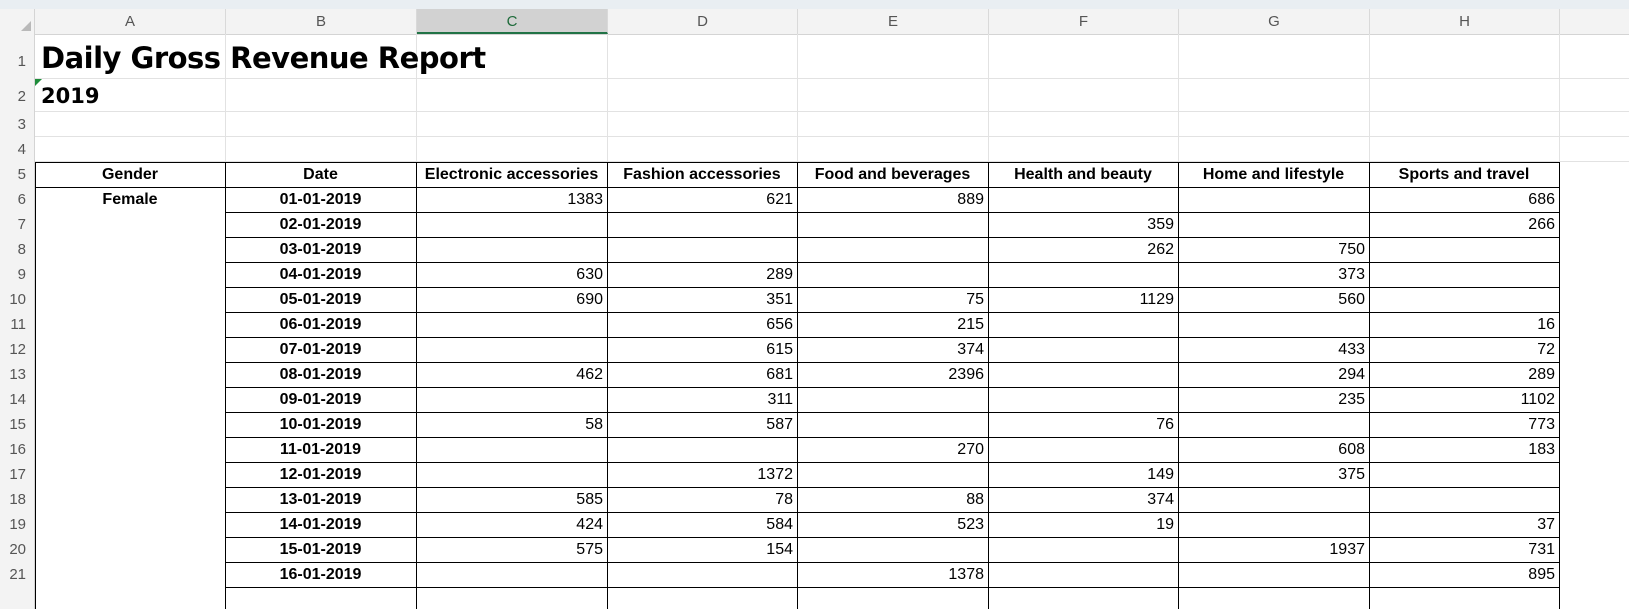  Describe the element at coordinates (21, 249) in the screenshot. I see `row-header-8: 8` at that location.